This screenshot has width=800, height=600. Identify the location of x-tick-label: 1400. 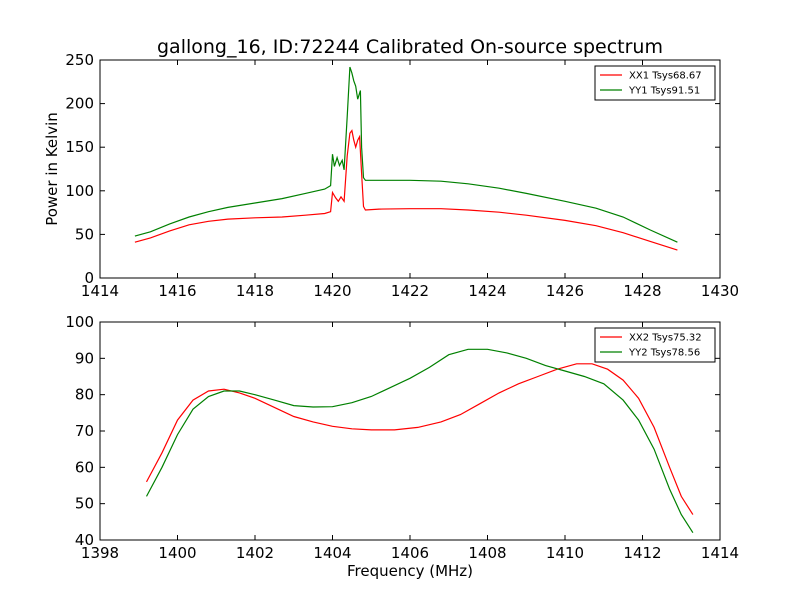
(177, 553).